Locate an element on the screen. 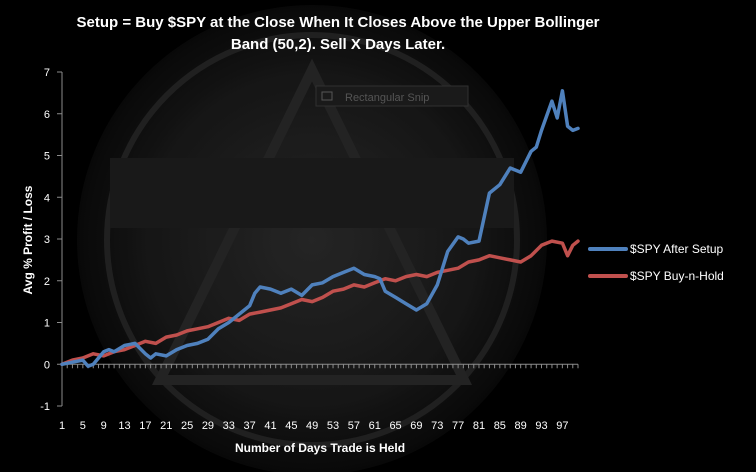  x-tick-label: 73 is located at coordinates (437, 426).